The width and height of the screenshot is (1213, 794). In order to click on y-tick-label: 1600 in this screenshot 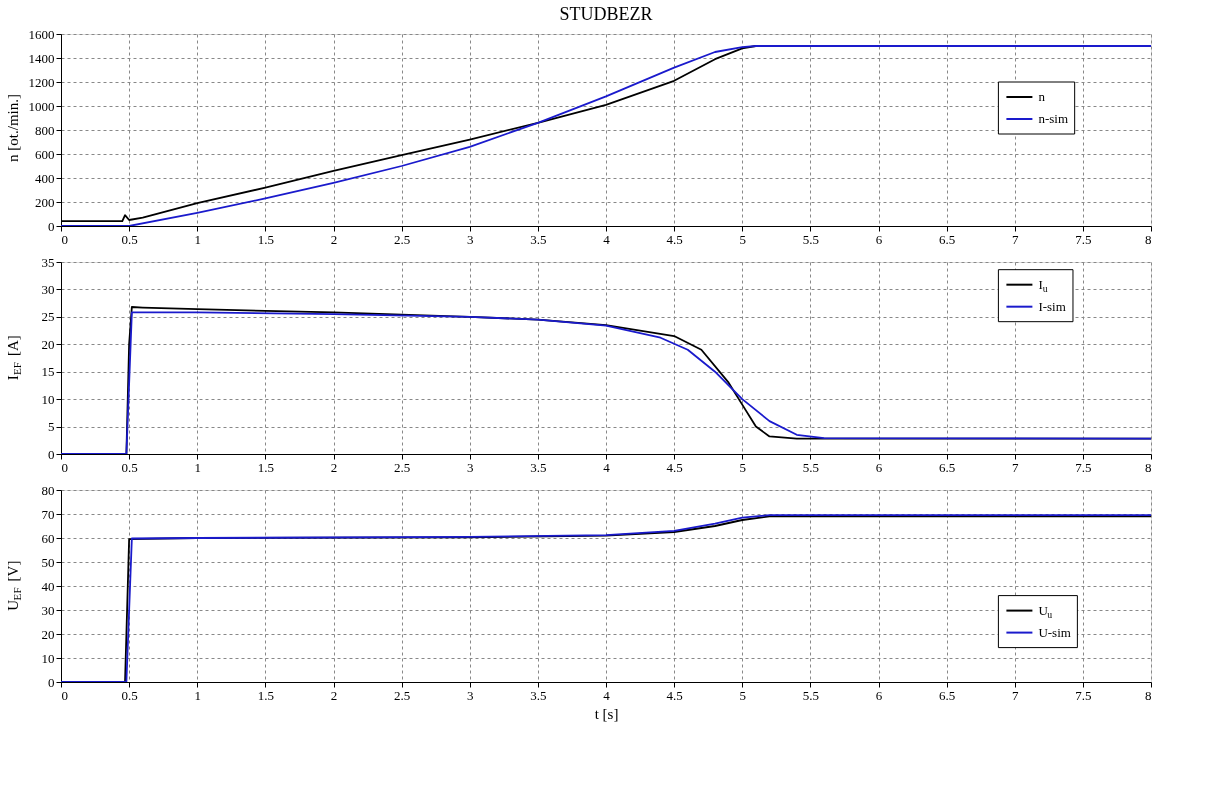, I will do `click(41, 34)`.